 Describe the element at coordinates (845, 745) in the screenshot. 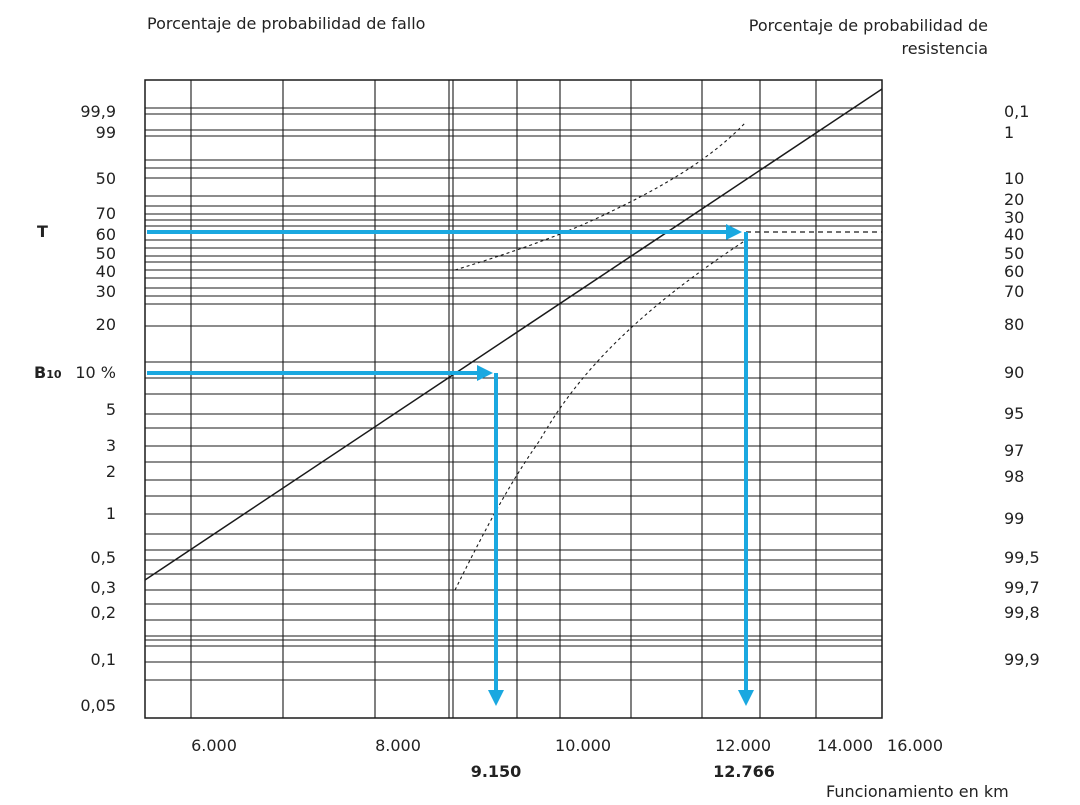

I see `x-tick-label: 14.000` at that location.